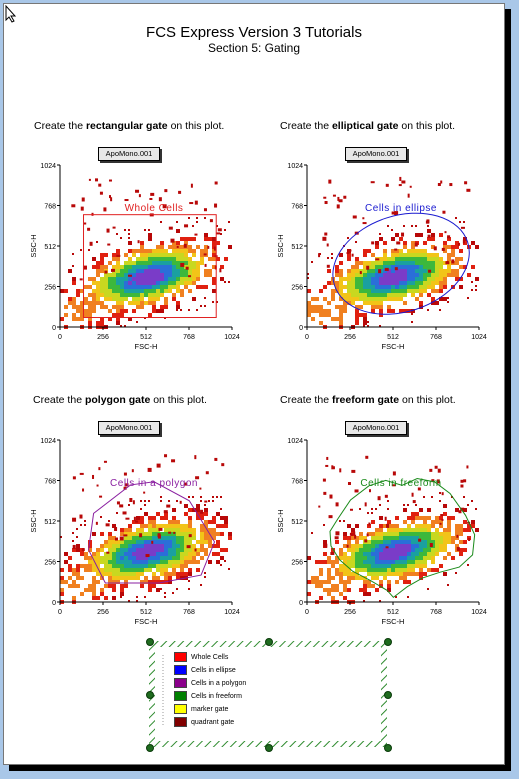 The height and width of the screenshot is (779, 519). Describe the element at coordinates (150, 748) in the screenshot. I see `resize-handle-bottom-left` at that location.